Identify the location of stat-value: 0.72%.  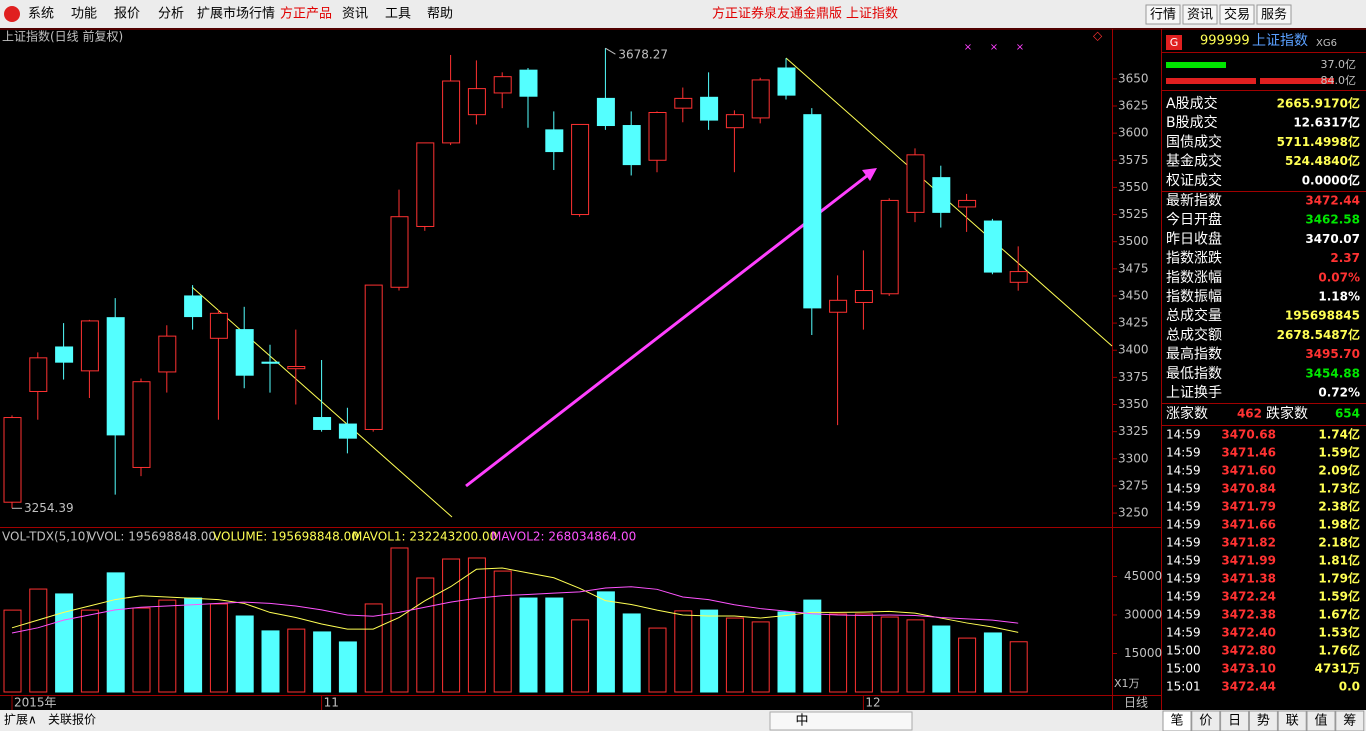
(1339, 393).